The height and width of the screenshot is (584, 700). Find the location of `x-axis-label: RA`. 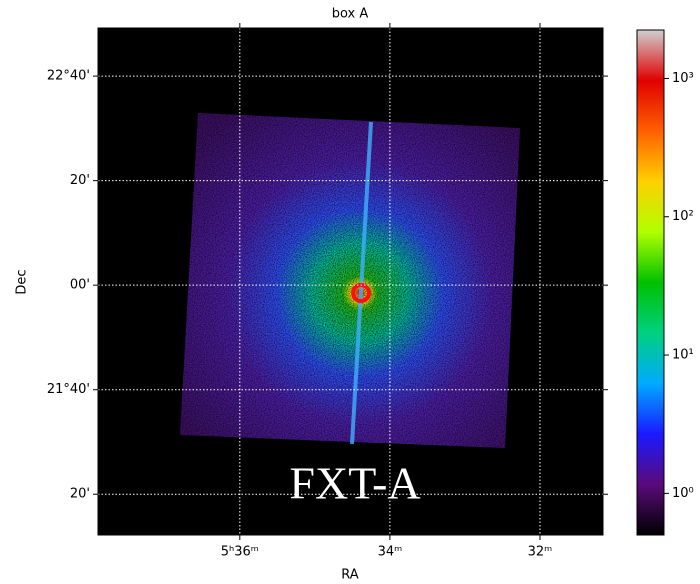

x-axis-label: RA is located at coordinates (350, 575).